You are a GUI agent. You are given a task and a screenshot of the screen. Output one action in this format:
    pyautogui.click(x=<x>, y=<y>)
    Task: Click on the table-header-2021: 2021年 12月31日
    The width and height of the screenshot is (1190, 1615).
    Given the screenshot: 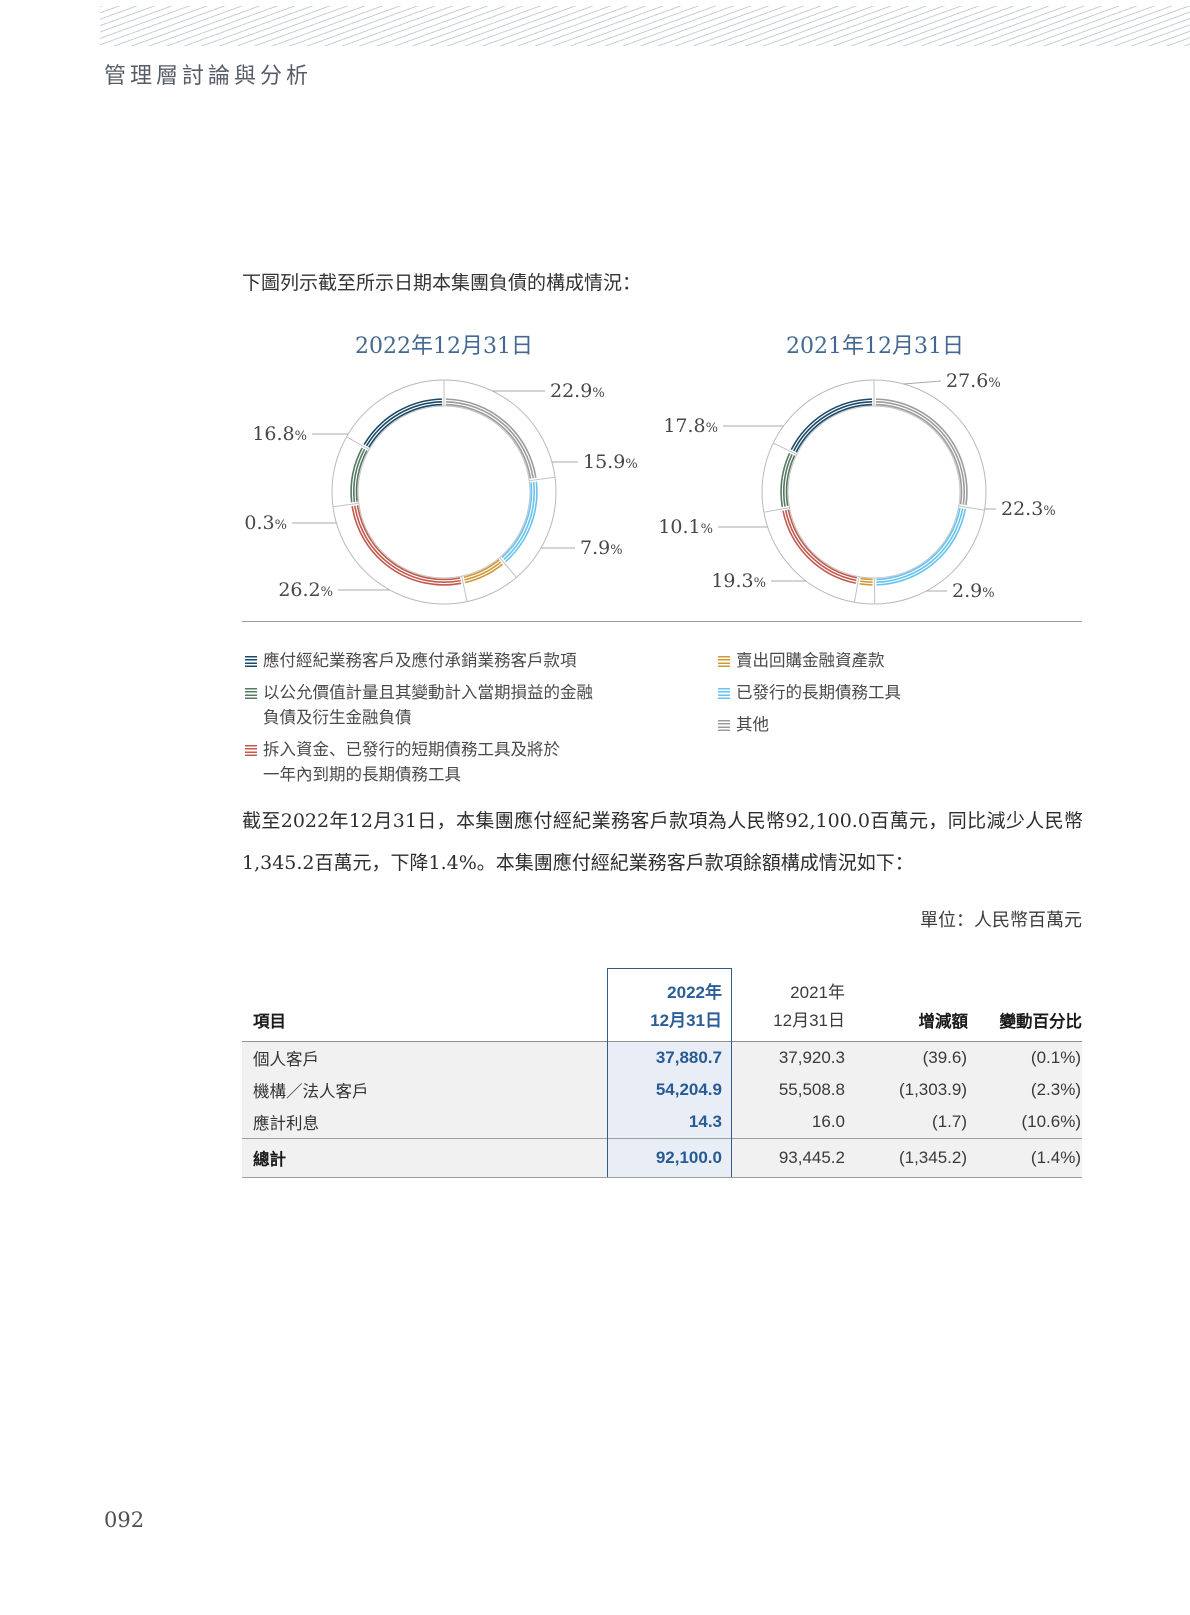 What is the action you would take?
    pyautogui.click(x=789, y=1004)
    